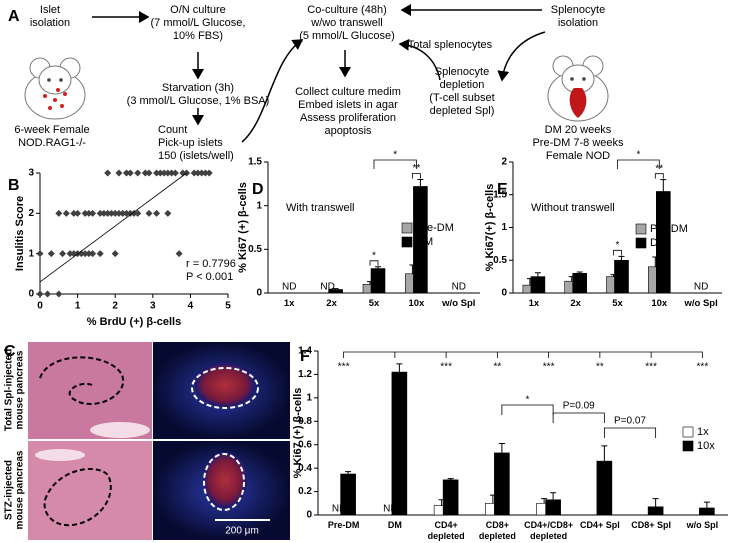 This screenshot has height=543, width=733. Describe the element at coordinates (659, 303) in the screenshot. I see `x-tick-label: 10x` at that location.